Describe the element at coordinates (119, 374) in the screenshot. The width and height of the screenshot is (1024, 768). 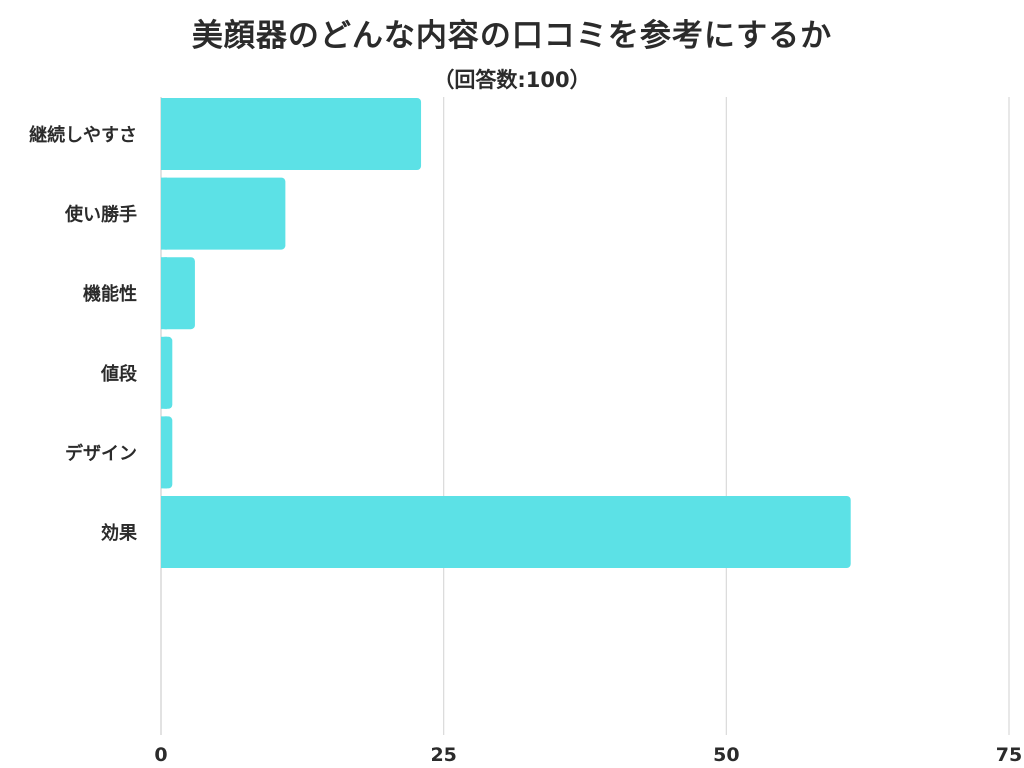
I see `category-label: 値段` at that location.